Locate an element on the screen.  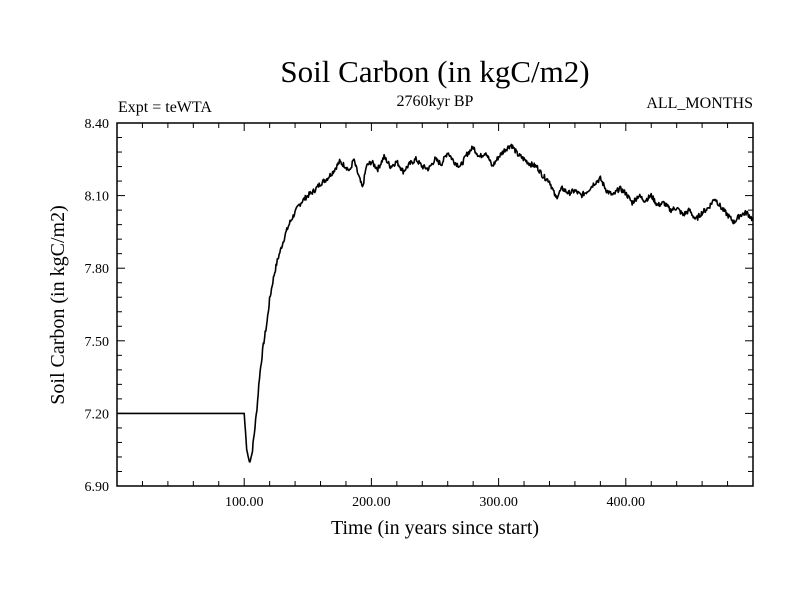
y-tick-labels: 6.90 7.20 7.50 7.80 8.10 8.40 is located at coordinates (97, 306).